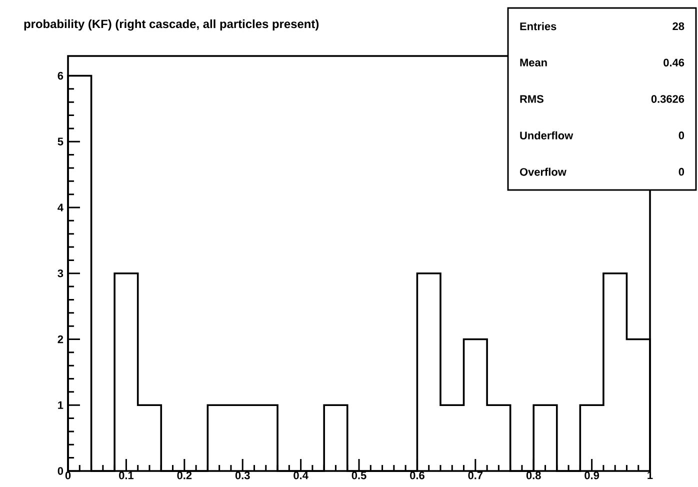  What do you see at coordinates (184, 476) in the screenshot?
I see `x-tick-label: 0.2` at bounding box center [184, 476].